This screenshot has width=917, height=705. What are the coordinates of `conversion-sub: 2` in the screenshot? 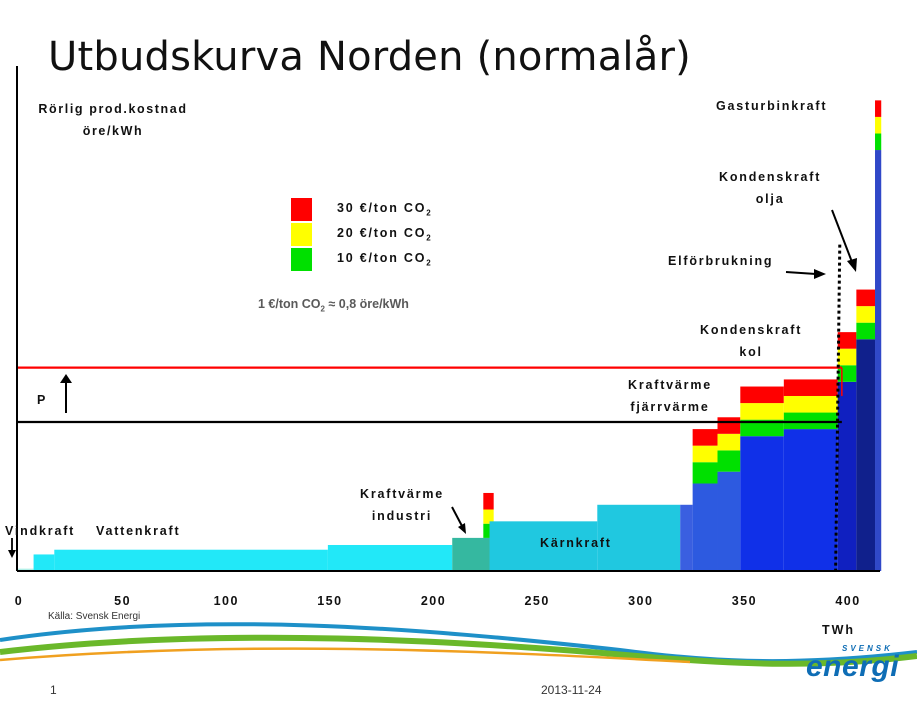 It's located at (322, 309).